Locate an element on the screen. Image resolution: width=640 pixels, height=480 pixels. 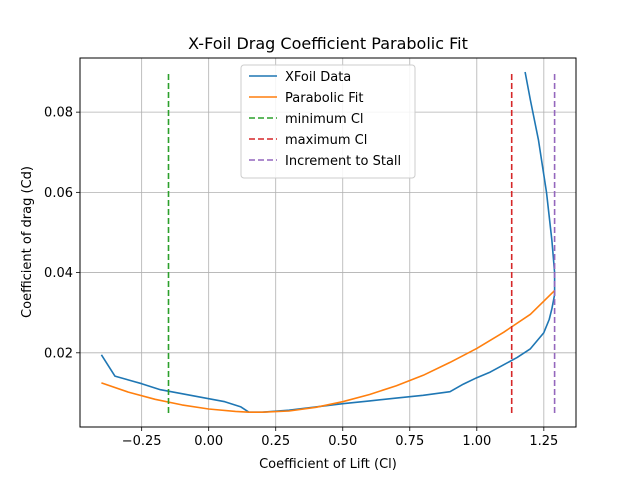
y-tick-label: 0.04 is located at coordinates (58, 273).